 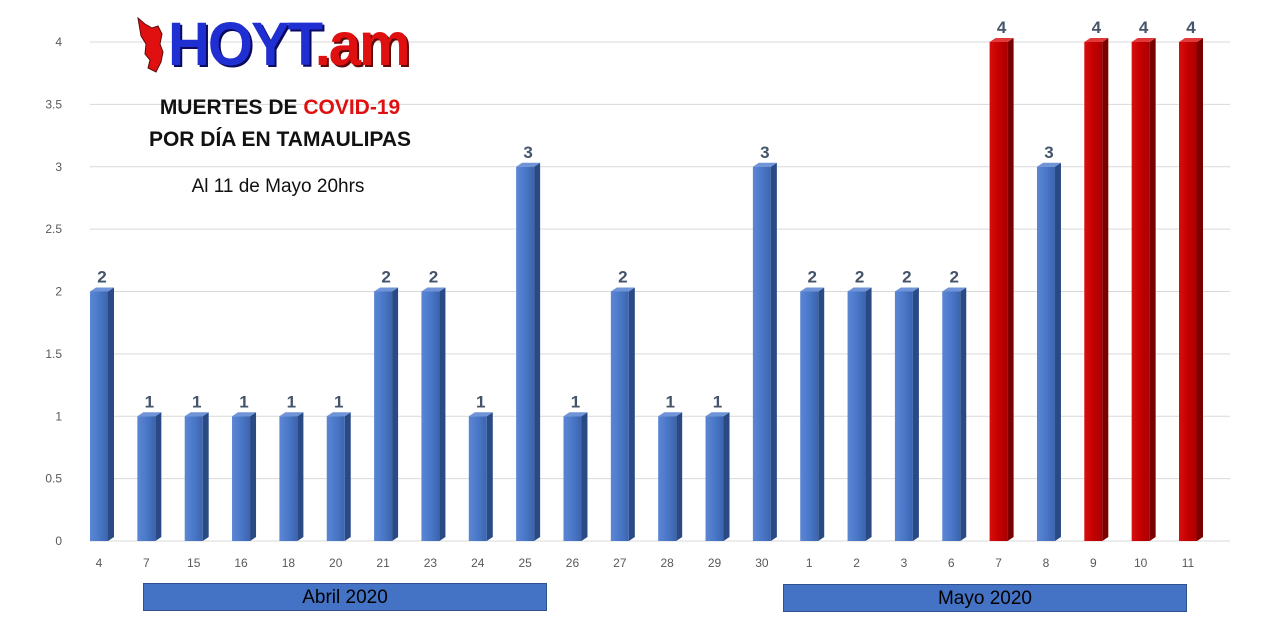 What do you see at coordinates (58, 416) in the screenshot?
I see `y-tick-label: 1` at bounding box center [58, 416].